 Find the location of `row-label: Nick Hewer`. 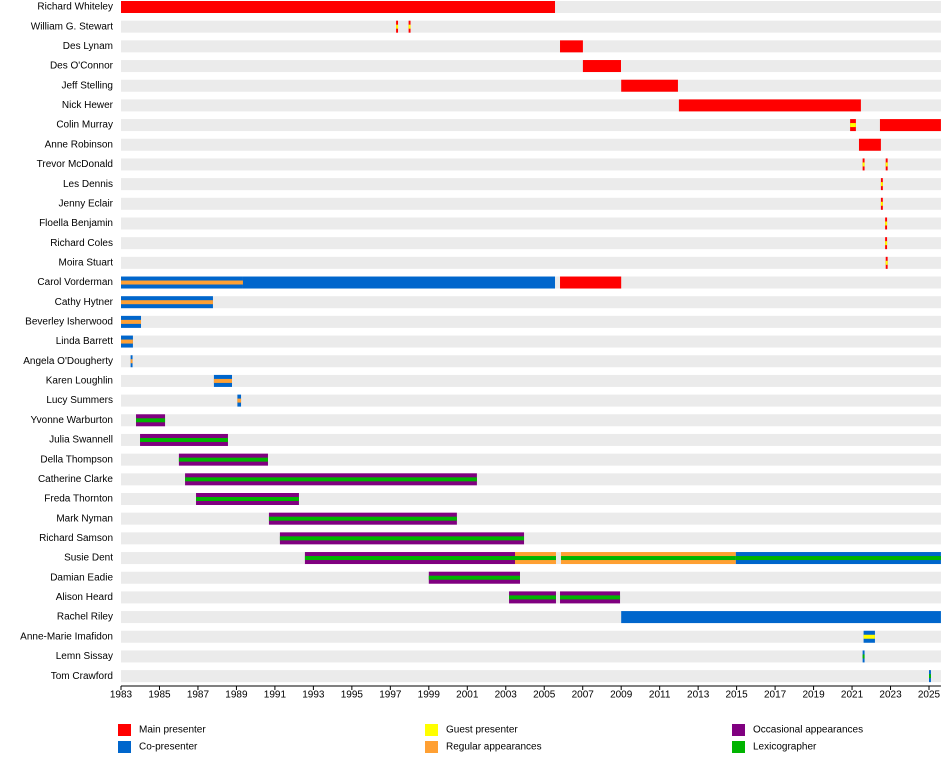

row-label: Nick Hewer is located at coordinates (88, 105).